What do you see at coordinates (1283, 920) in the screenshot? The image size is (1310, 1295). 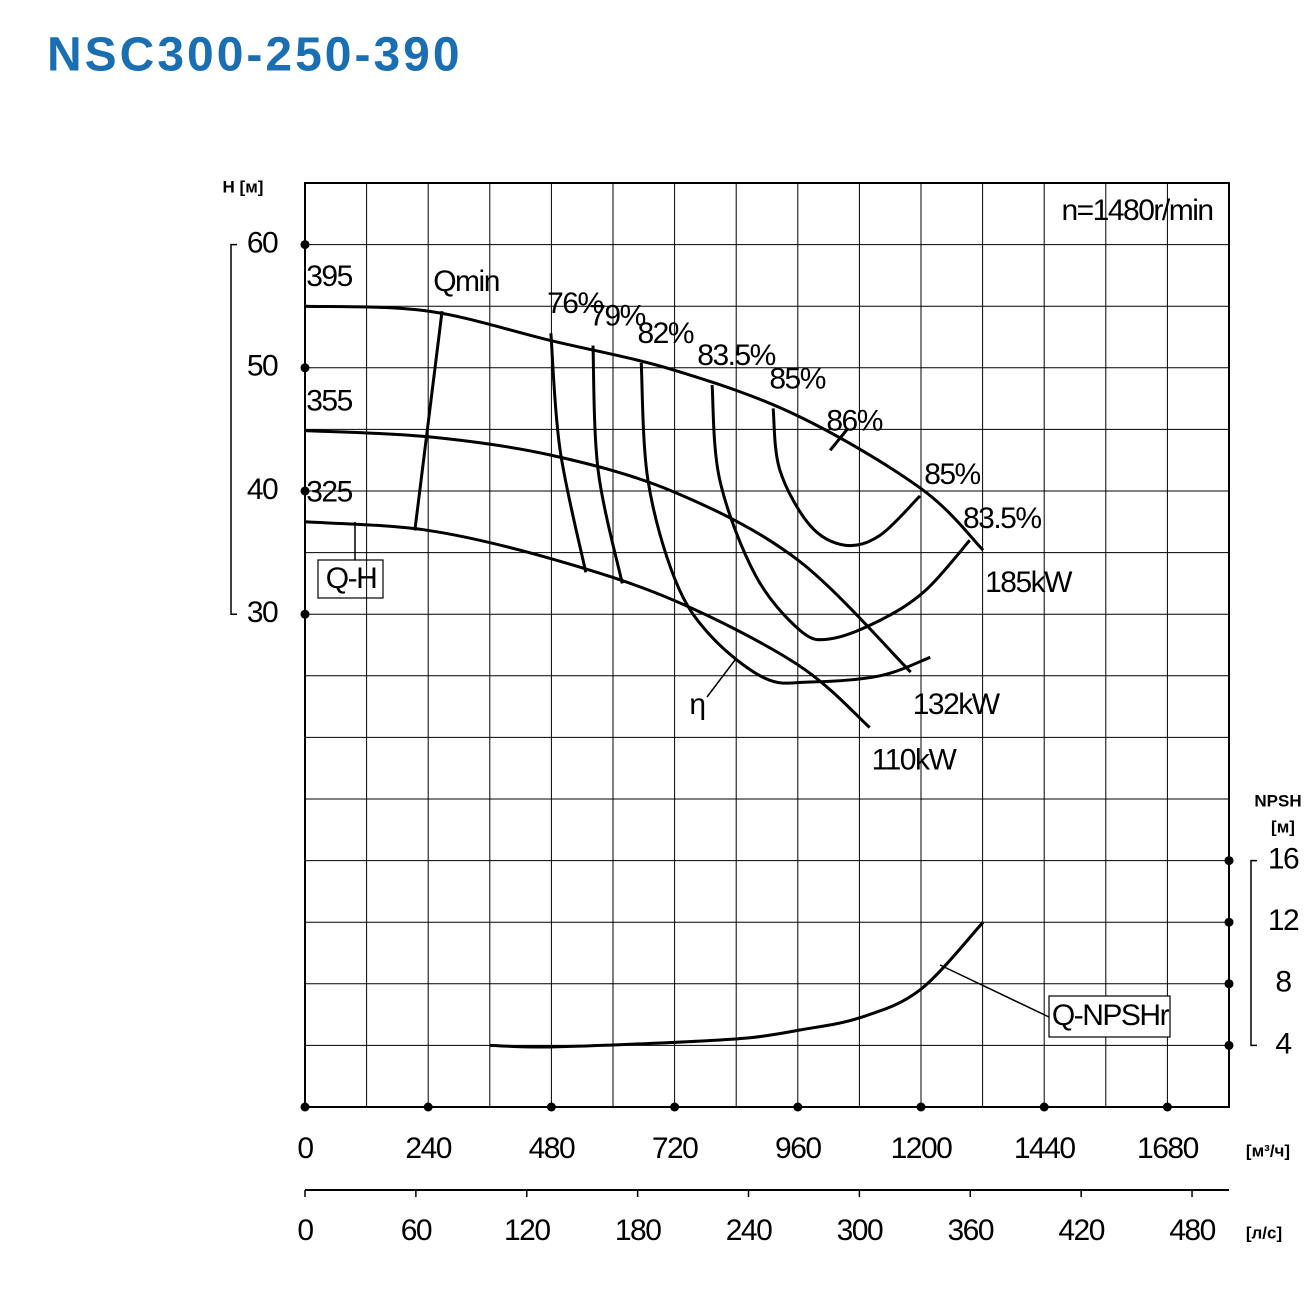 I see `y2-tick-label: 12` at bounding box center [1283, 920].